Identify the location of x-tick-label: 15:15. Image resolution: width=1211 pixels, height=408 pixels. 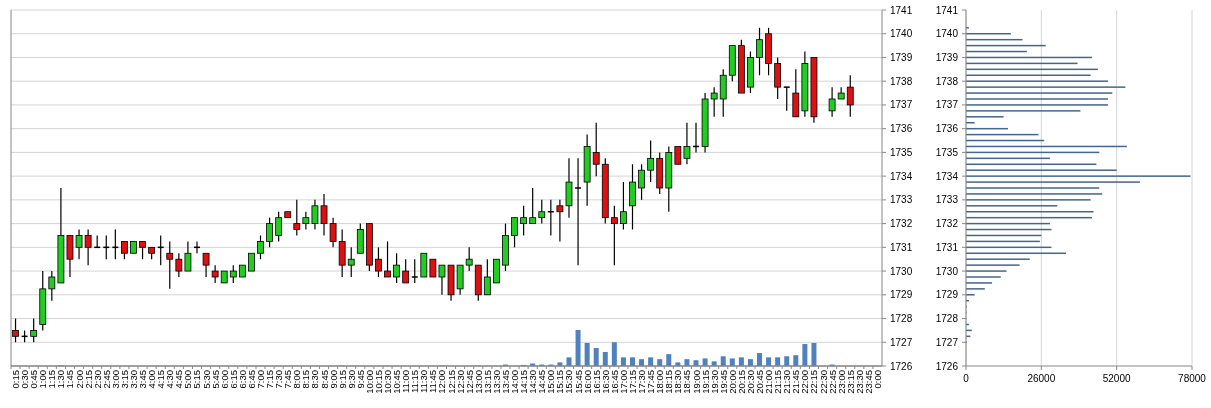
(560, 382).